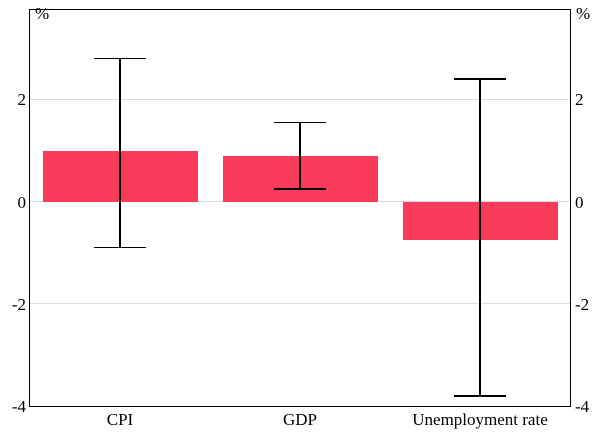 This screenshot has width=600, height=434. I want to click on y-axis-unit-right: %, so click(583, 13).